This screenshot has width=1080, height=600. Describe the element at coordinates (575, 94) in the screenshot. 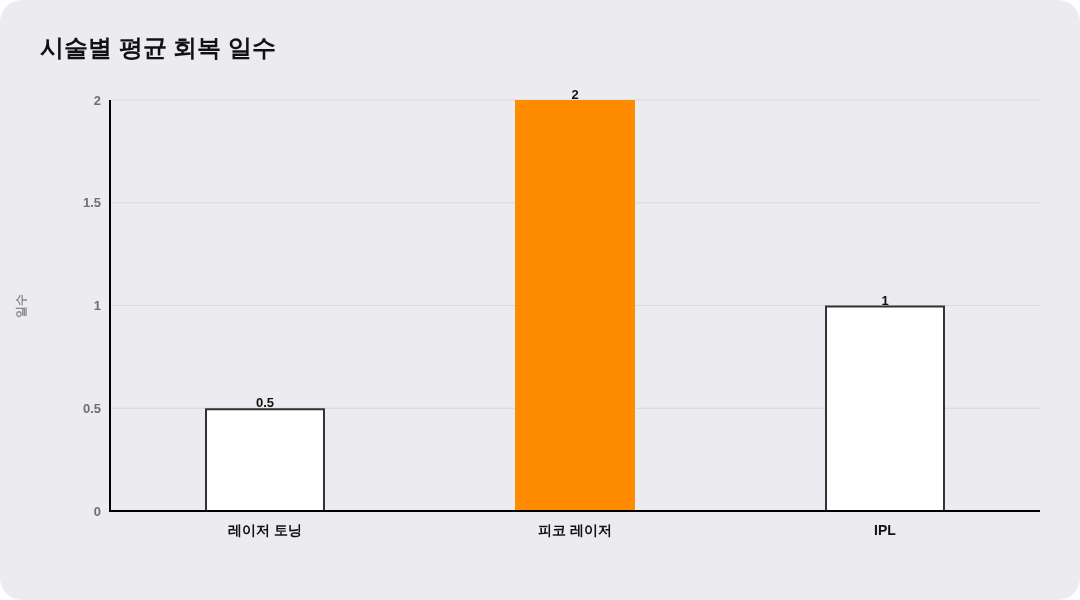

I see `data-label: 2` at that location.